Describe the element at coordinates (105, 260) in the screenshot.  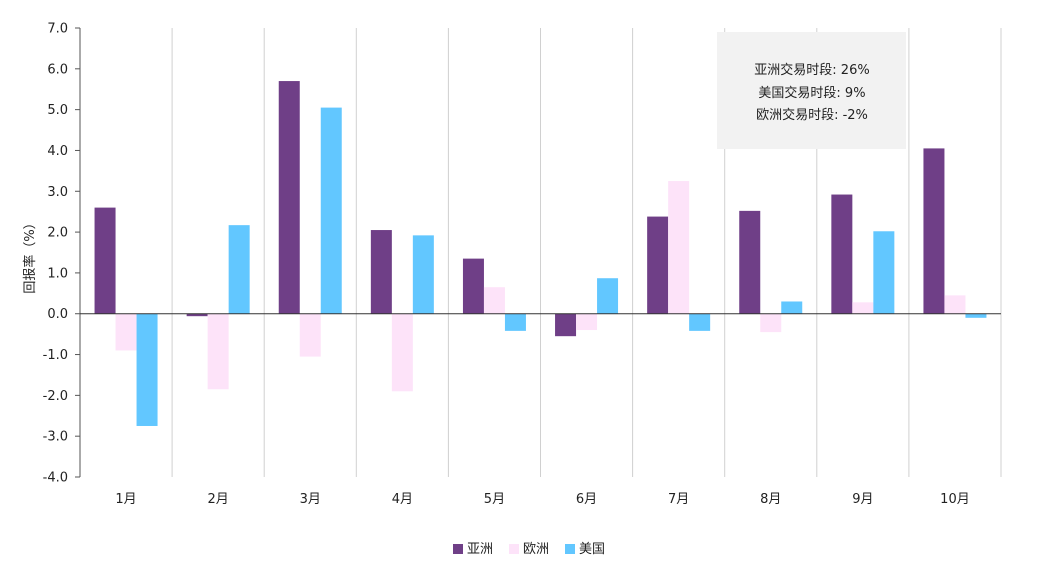
I see `bar-亚洲-1月` at that location.